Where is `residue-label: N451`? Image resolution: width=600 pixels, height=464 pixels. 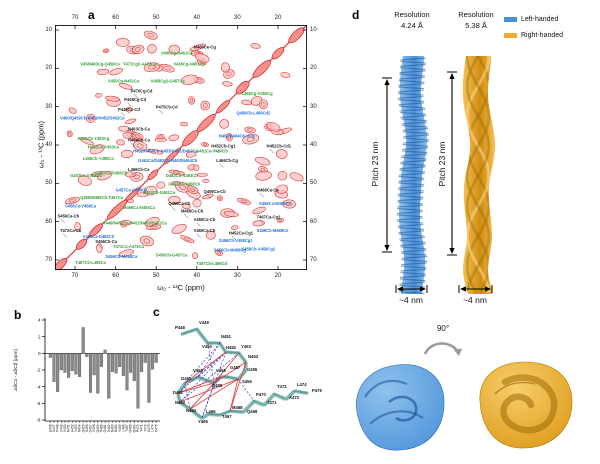 residue-label: N451 is located at coordinates (226, 336).